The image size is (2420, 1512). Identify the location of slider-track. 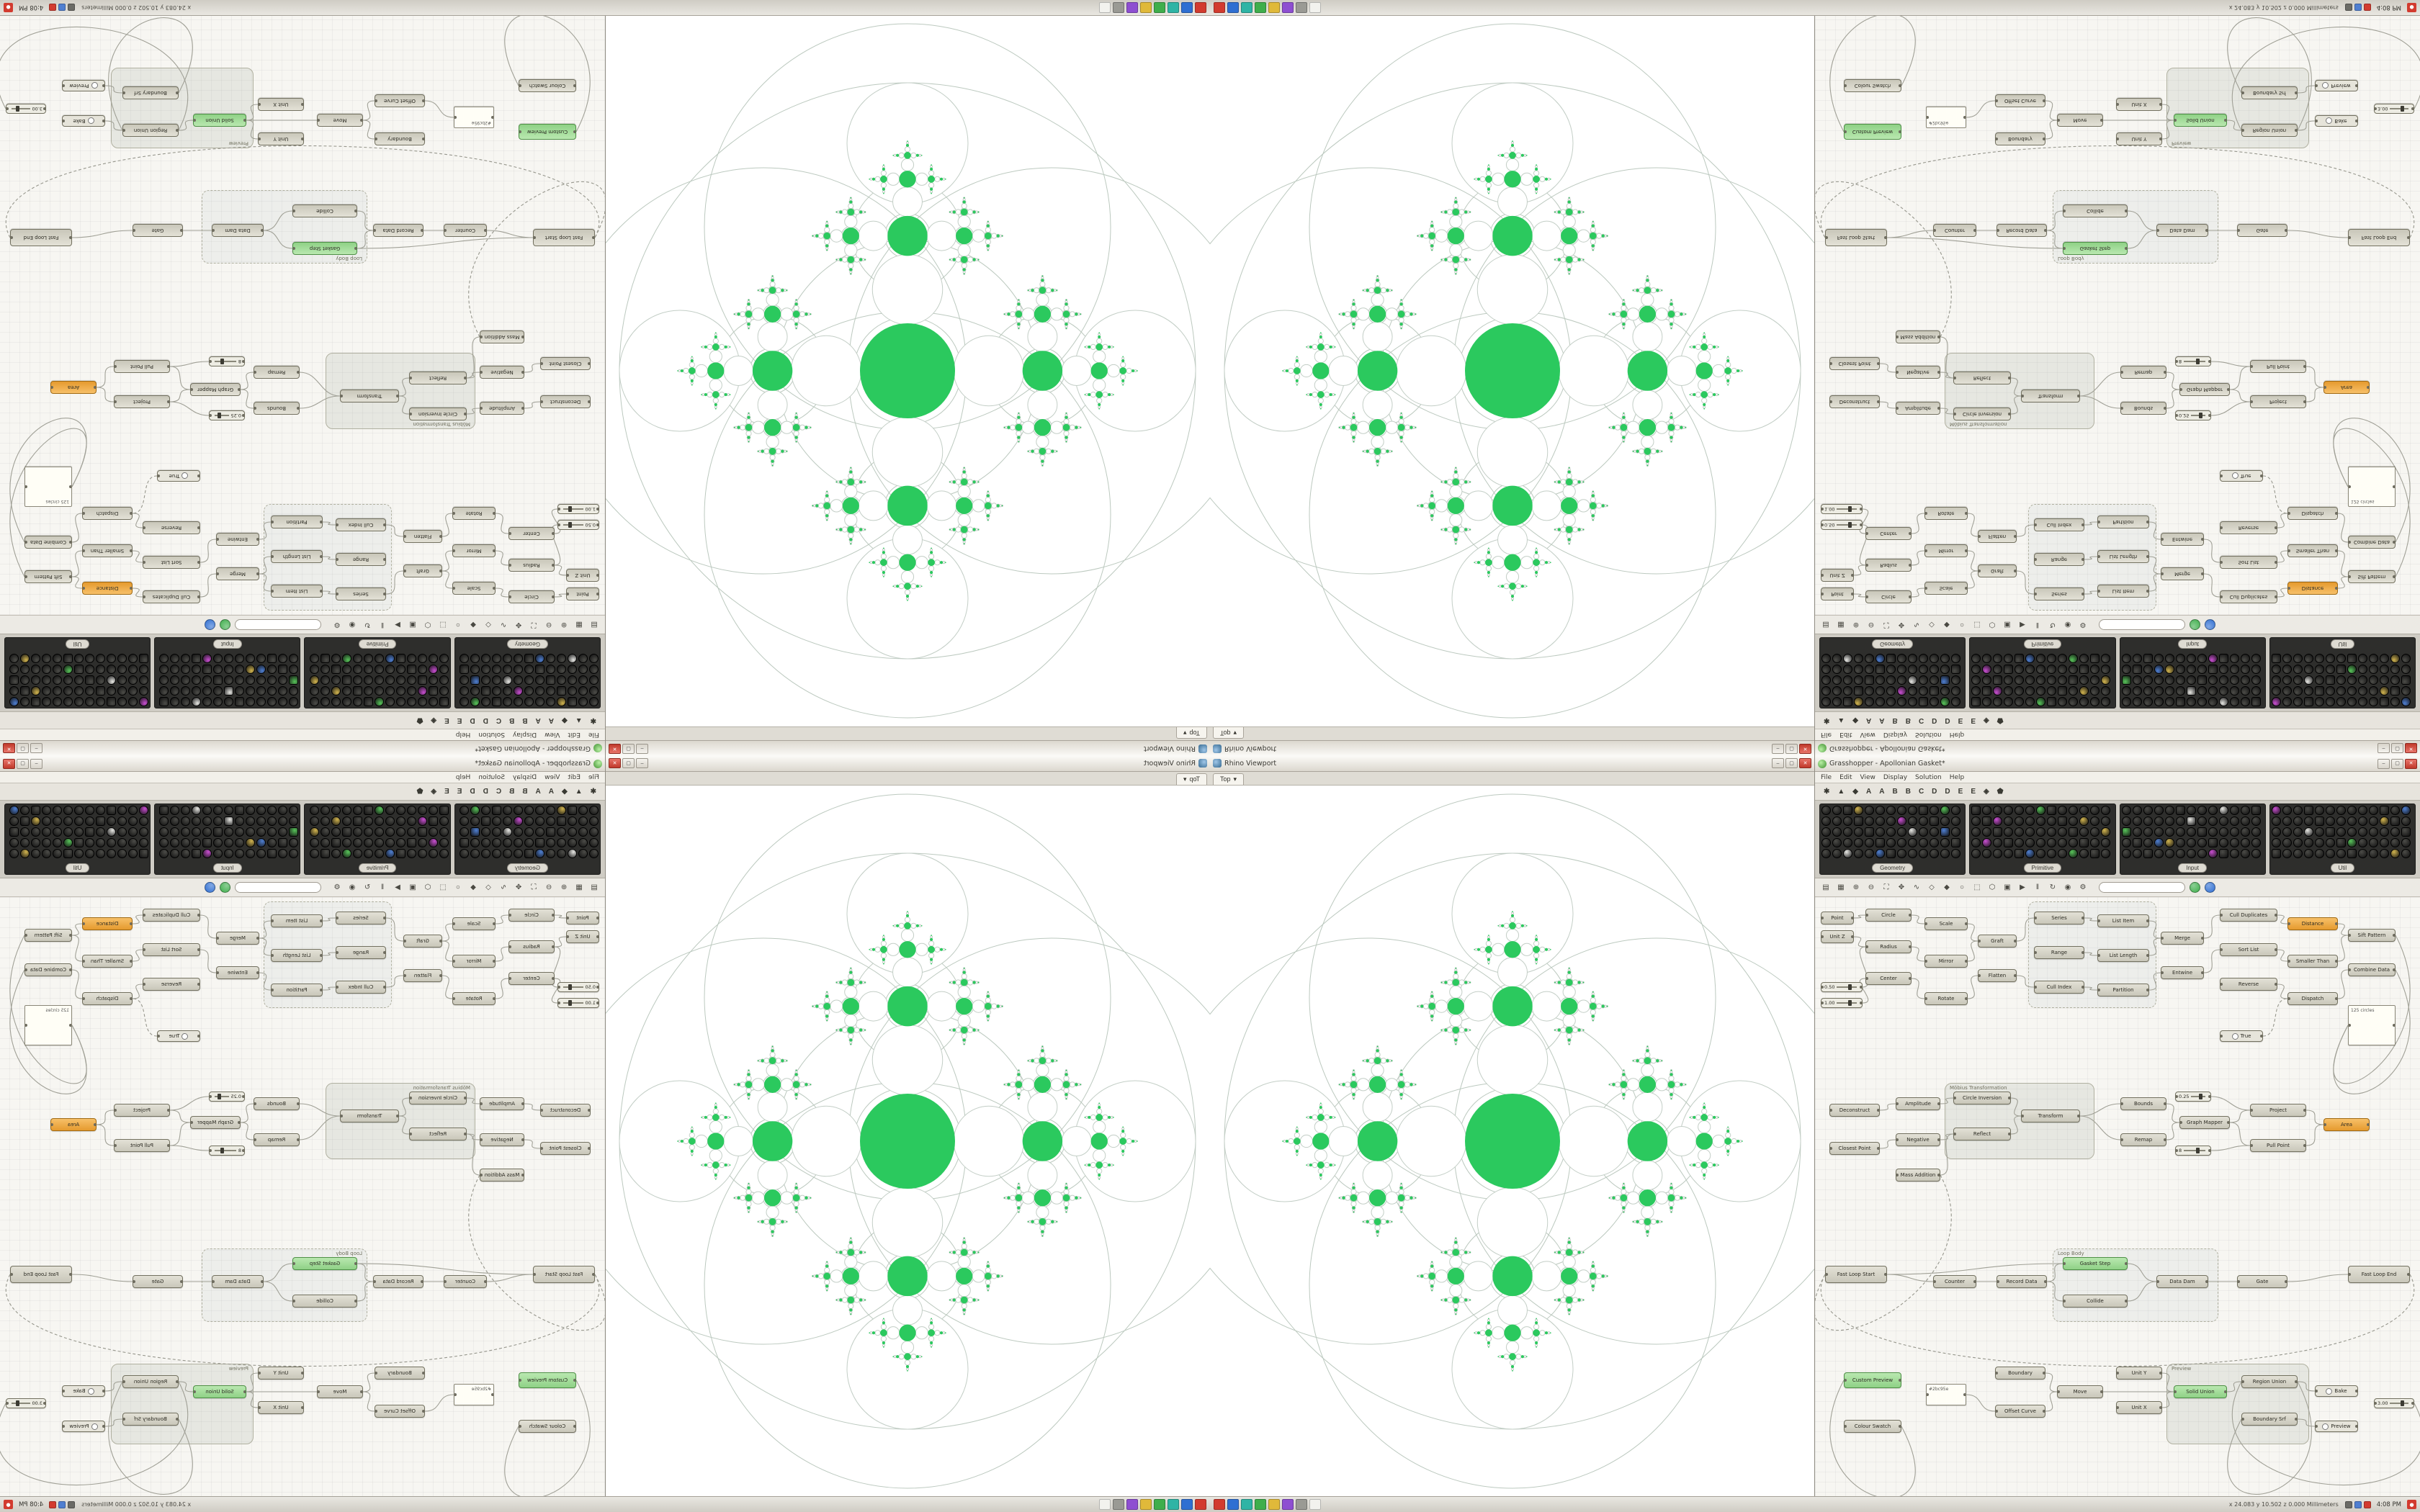
(1847, 509).